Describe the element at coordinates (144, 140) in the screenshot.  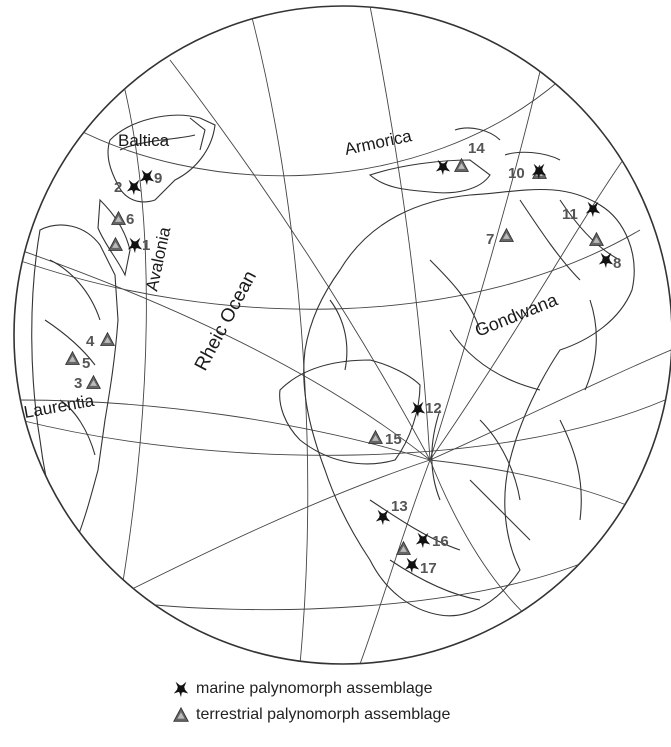
I see `label-baltica: Baltica` at that location.